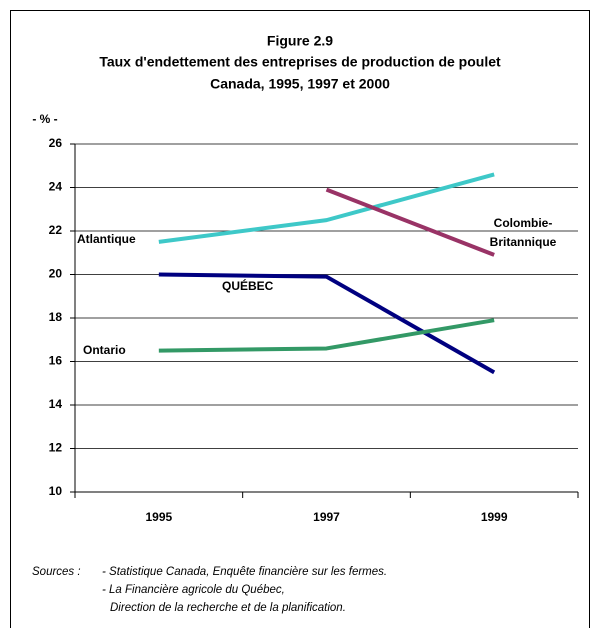 The image size is (600, 628). Describe the element at coordinates (56, 572) in the screenshot. I see `sources-label: Sources :` at that location.